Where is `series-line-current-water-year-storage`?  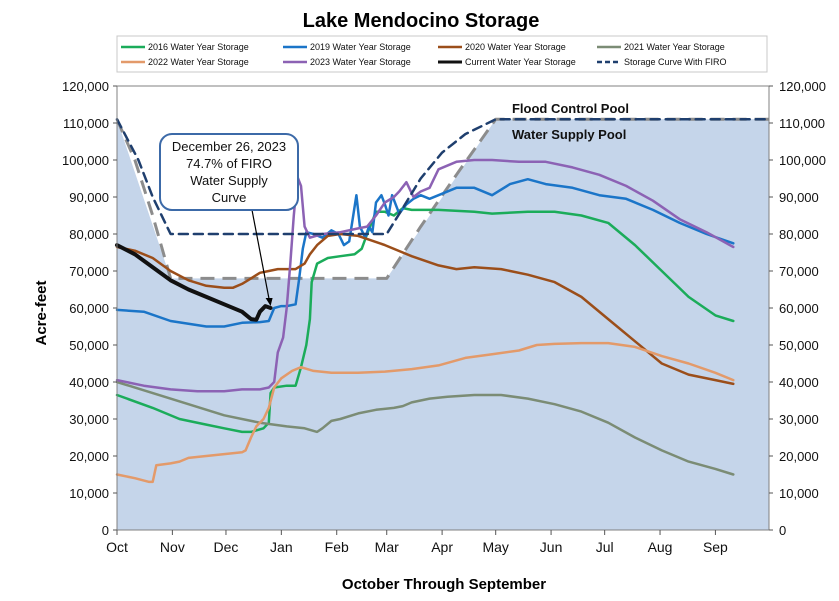 series-line-current-water-year-storage is located at coordinates (194, 282).